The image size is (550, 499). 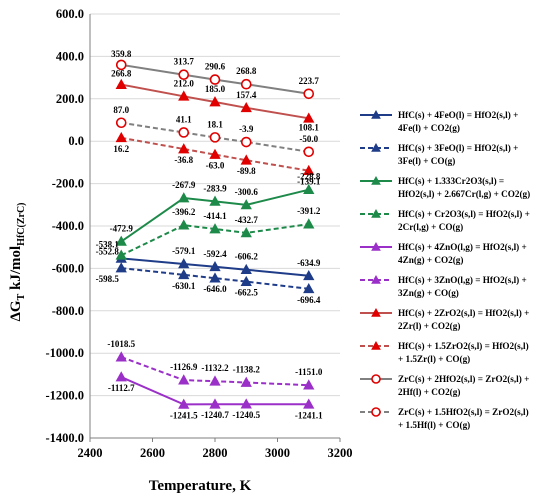 What do you see at coordinates (215, 289) in the screenshot?
I see `data-label: -646.0` at bounding box center [215, 289].